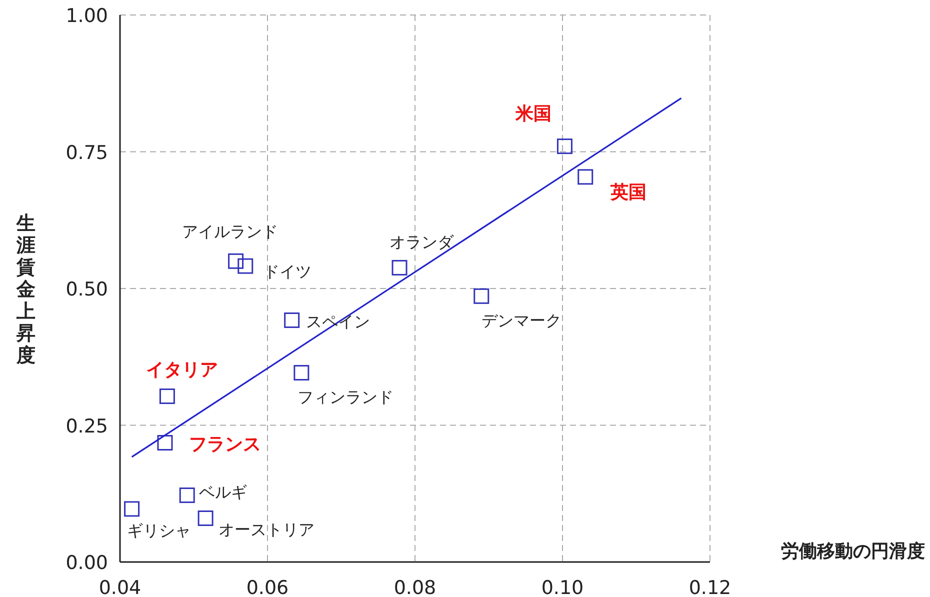  Describe the element at coordinates (230, 232) in the screenshot. I see `annotation: アイルランド` at that location.